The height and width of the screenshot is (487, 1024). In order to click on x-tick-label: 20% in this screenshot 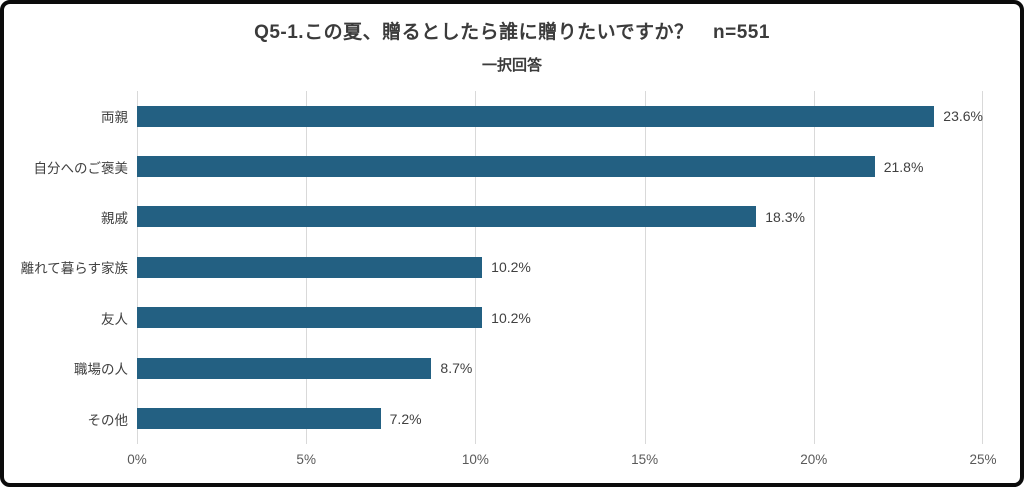, I will do `click(814, 459)`.